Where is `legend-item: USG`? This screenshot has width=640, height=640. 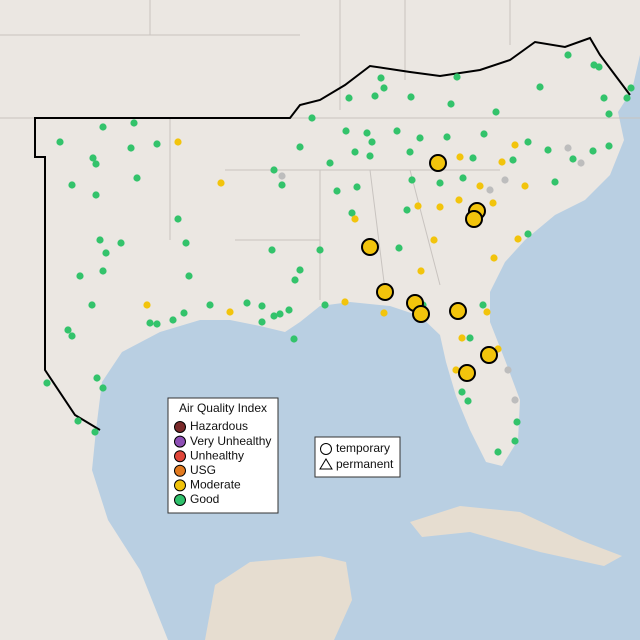
legend-item: USG is located at coordinates (203, 470).